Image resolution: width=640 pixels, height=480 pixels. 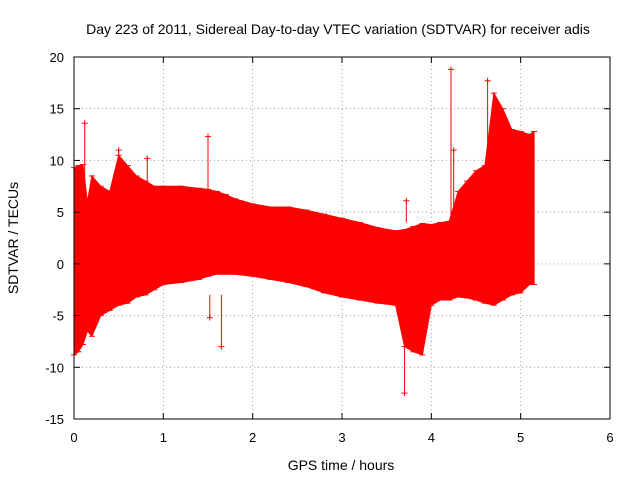 What do you see at coordinates (341, 465) in the screenshot?
I see `x-axis-title: GPS time / hours` at bounding box center [341, 465].